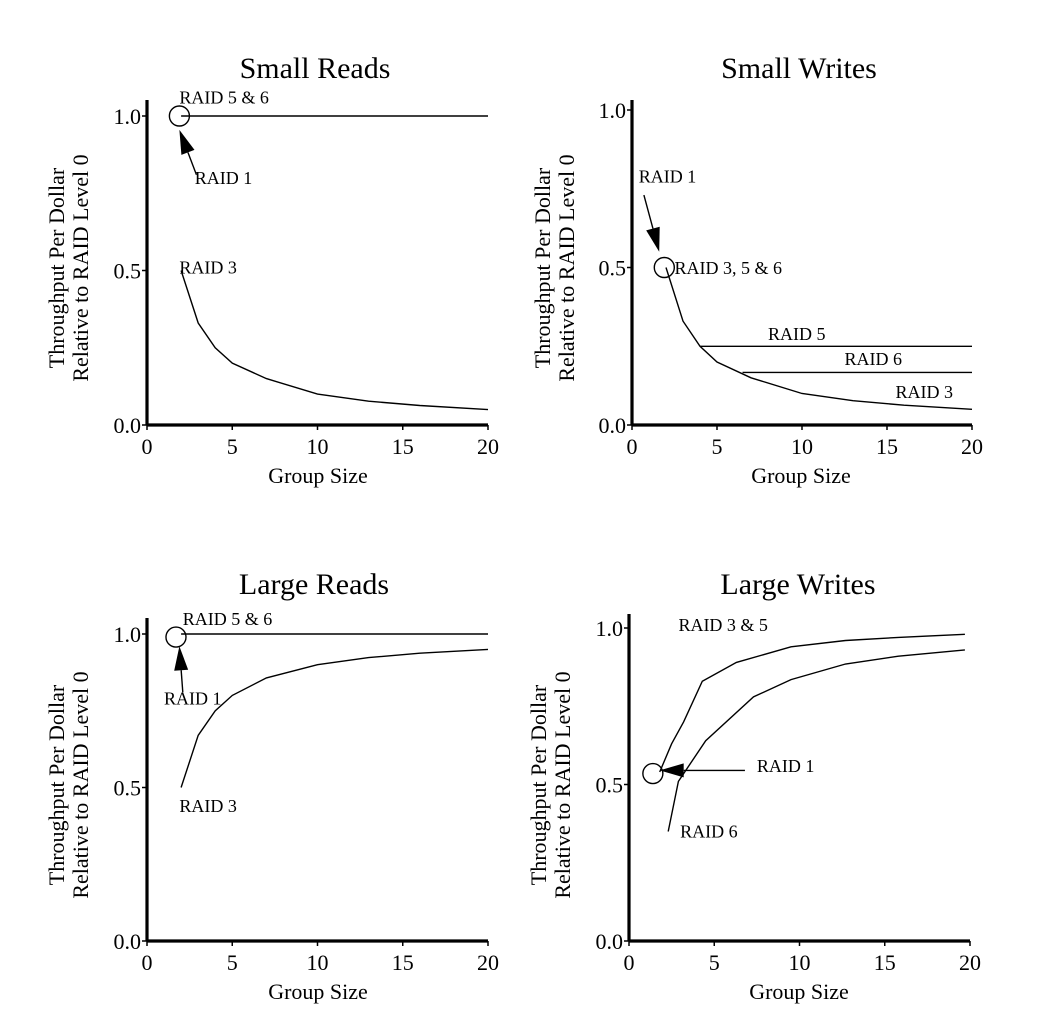  I want to click on series-annotation-label: RAID 5, so click(797, 334).